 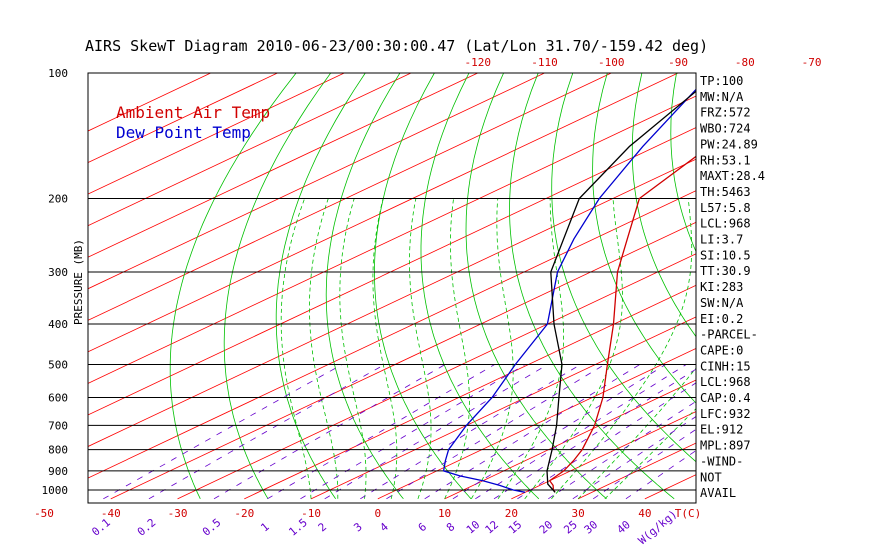 What do you see at coordinates (812, 62) in the screenshot?
I see `top-temperature-tick-label: -70` at bounding box center [812, 62].